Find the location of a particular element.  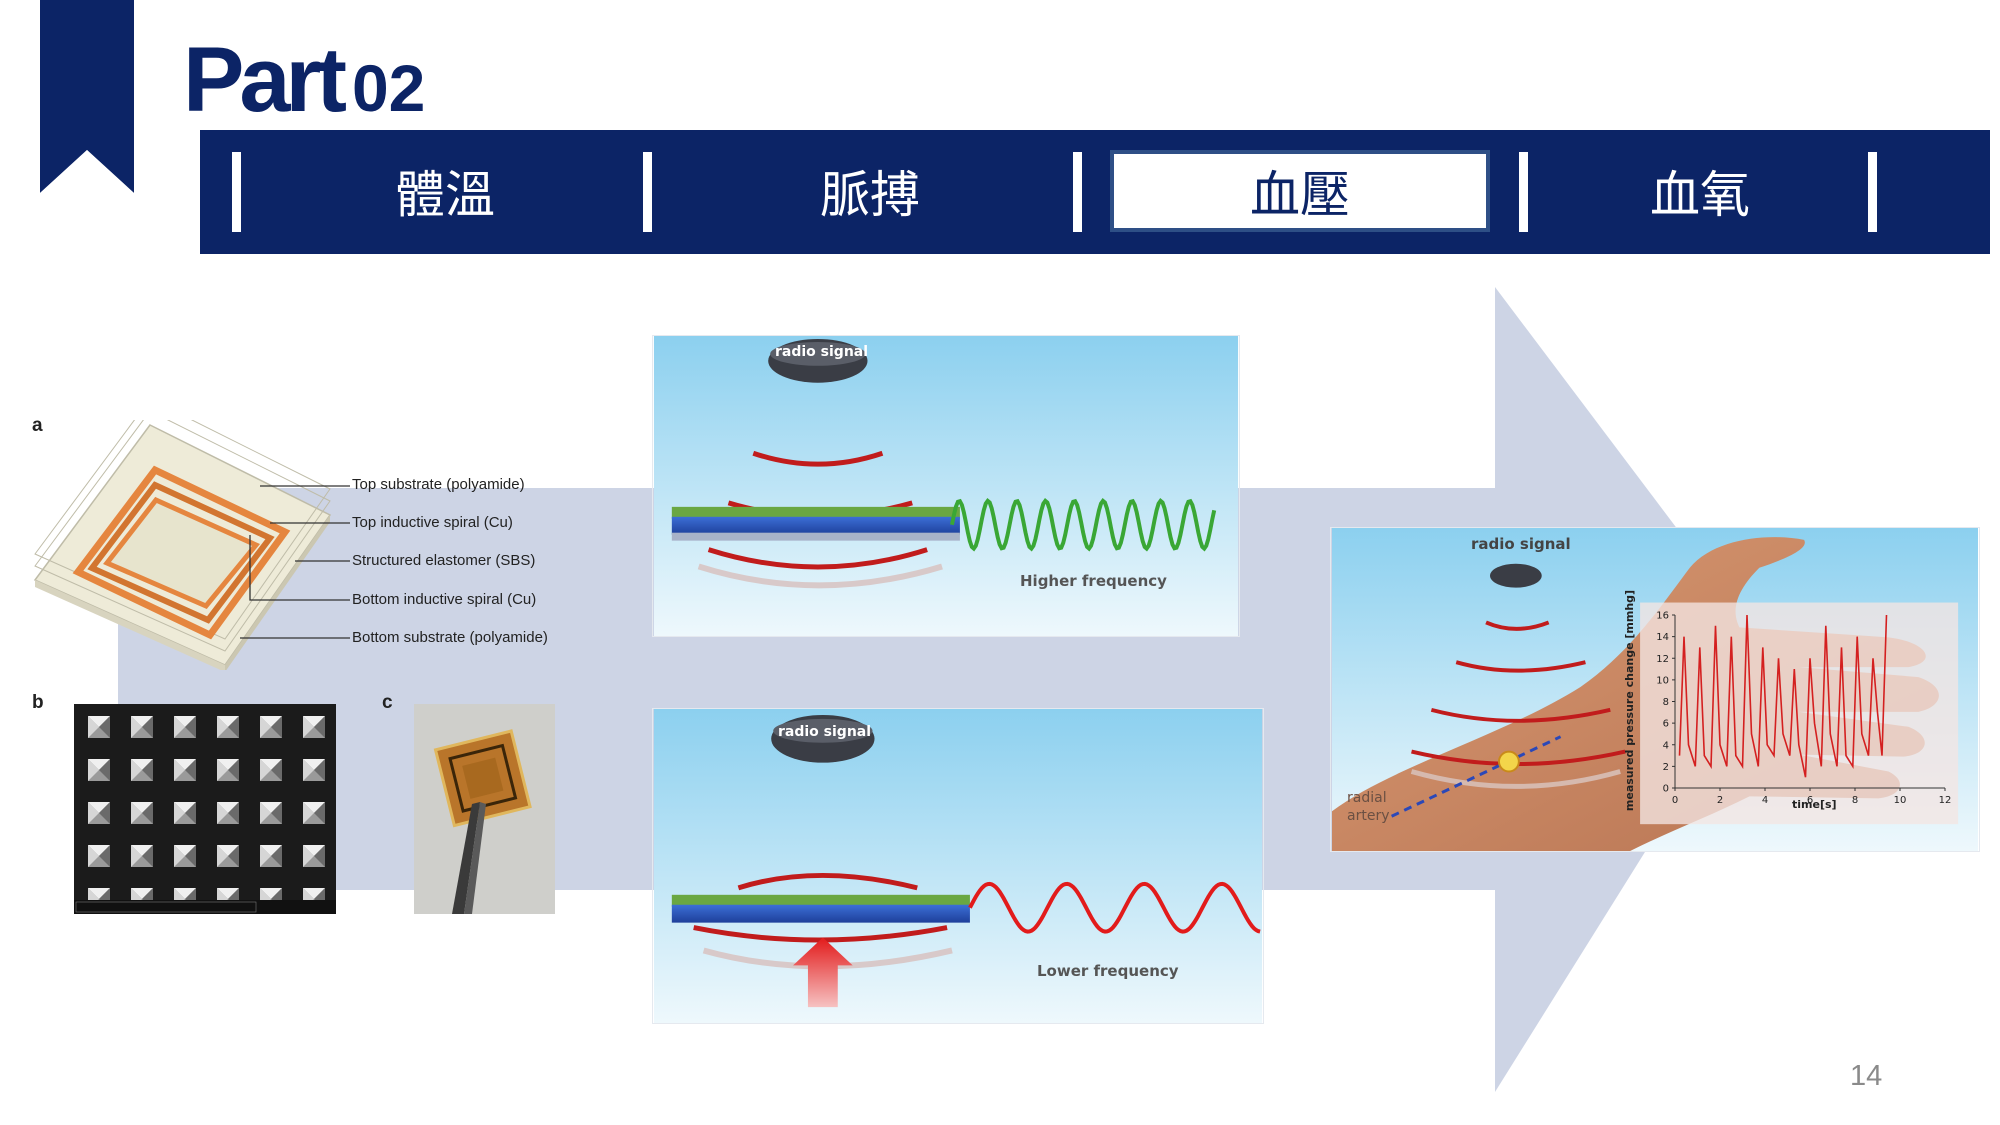

chart-x-tick-label: 2 is located at coordinates (1720, 800).